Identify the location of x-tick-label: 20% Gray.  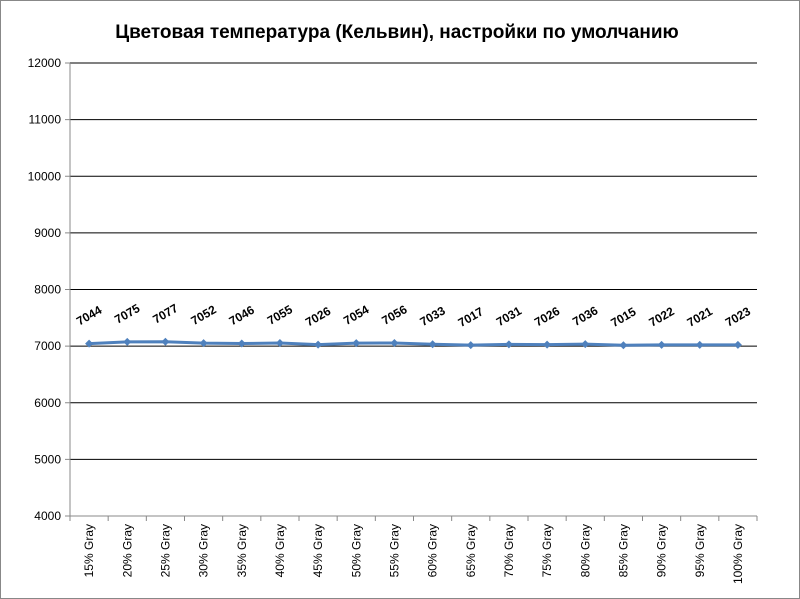
(127, 550).